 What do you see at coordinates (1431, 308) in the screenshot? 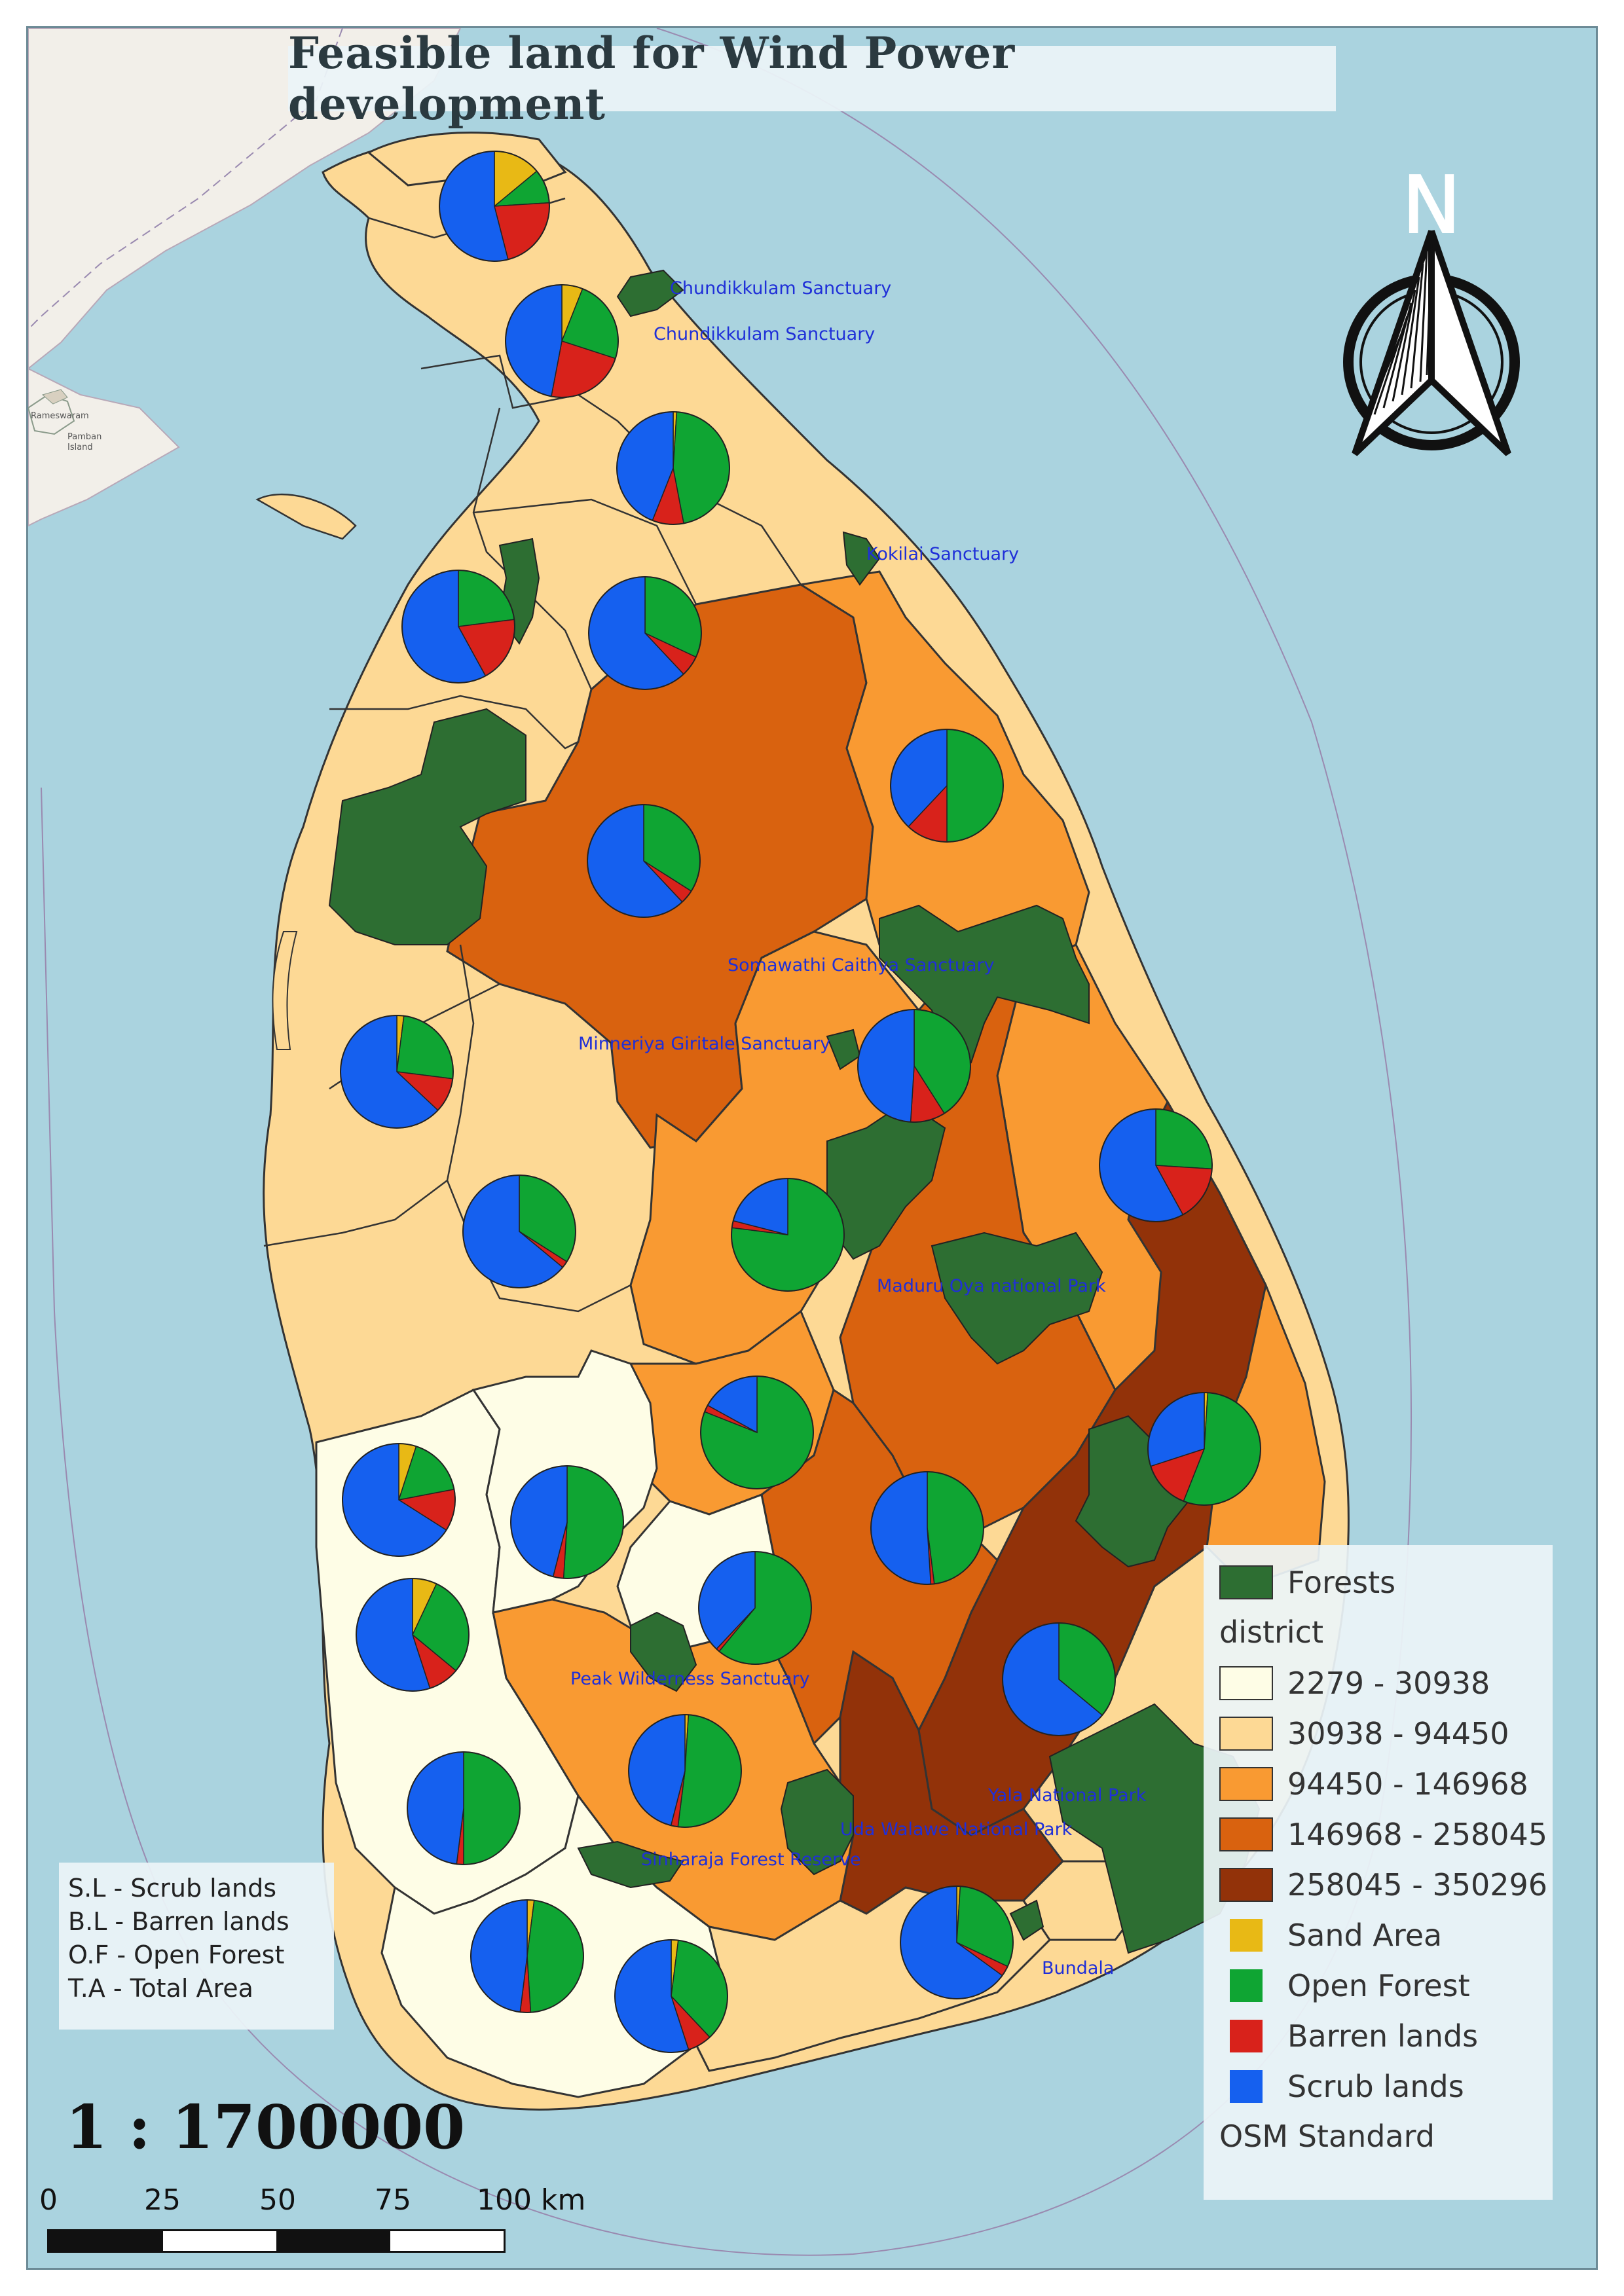
I see `north-arrow: N` at bounding box center [1431, 308].